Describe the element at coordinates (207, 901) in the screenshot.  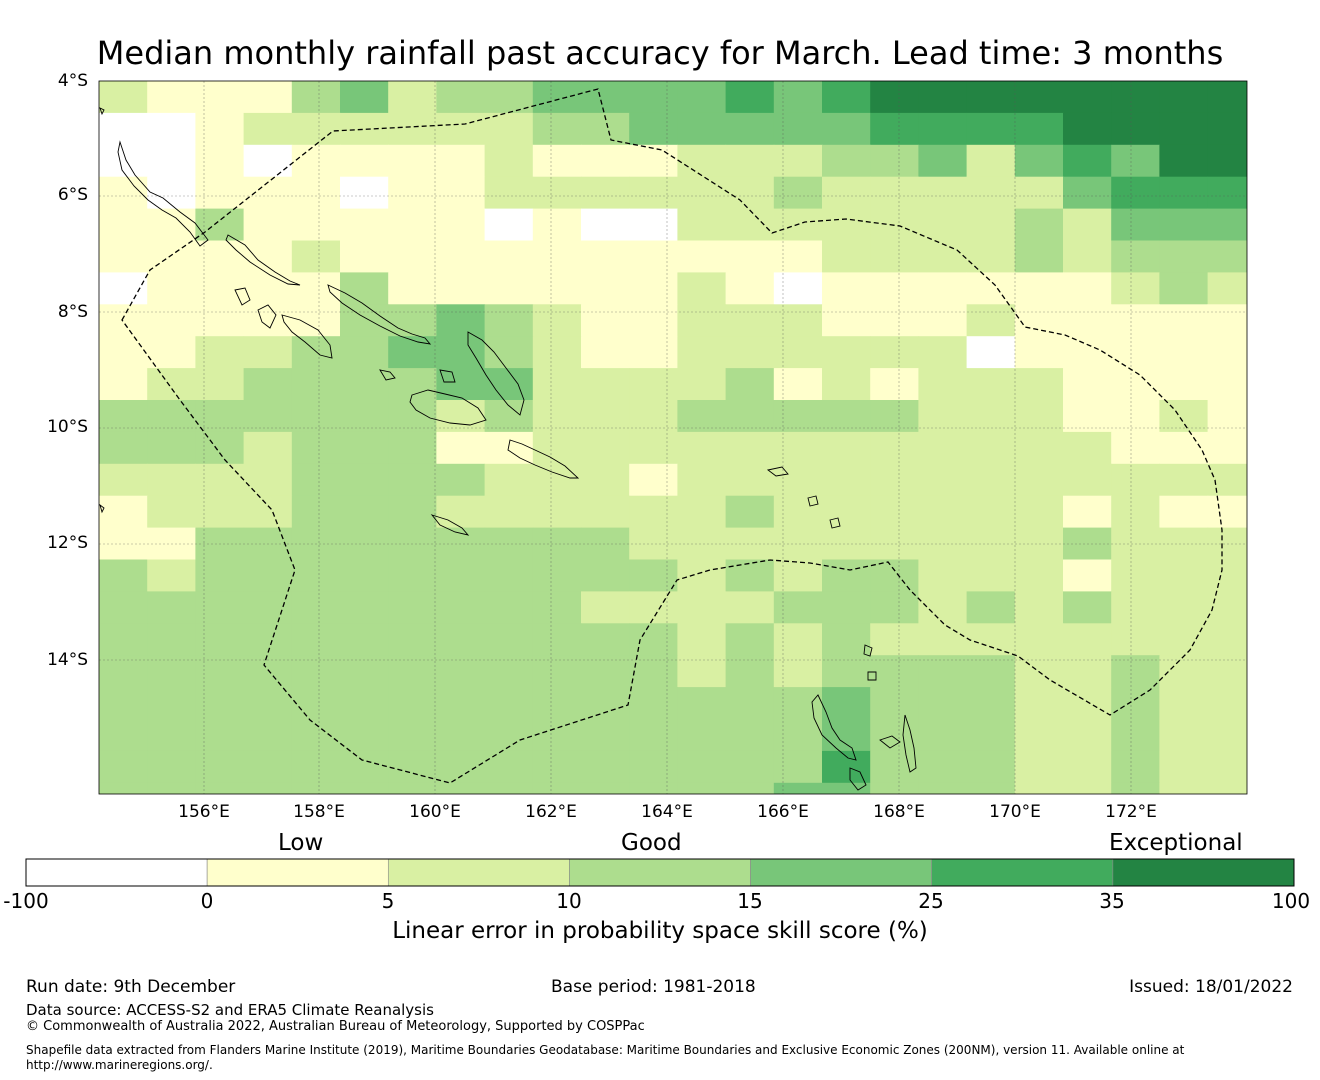
I see `colorbar-tick: 0` at that location.